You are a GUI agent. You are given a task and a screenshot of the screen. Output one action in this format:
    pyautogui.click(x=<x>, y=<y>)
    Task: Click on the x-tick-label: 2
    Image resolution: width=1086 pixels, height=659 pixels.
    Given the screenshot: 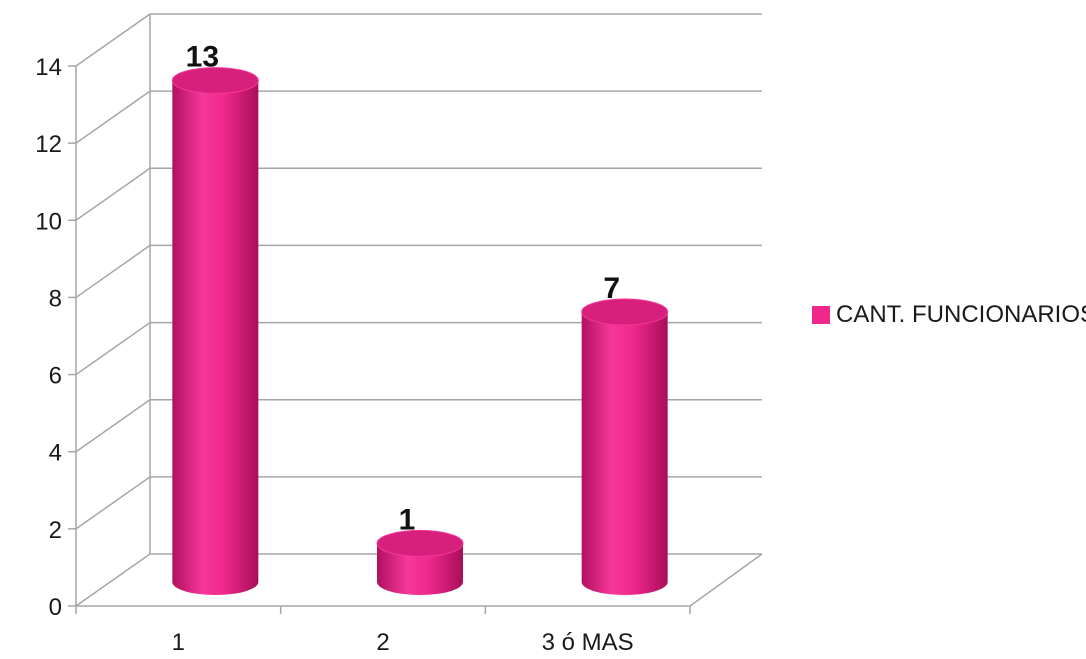 What is the action you would take?
    pyautogui.click(x=382, y=642)
    